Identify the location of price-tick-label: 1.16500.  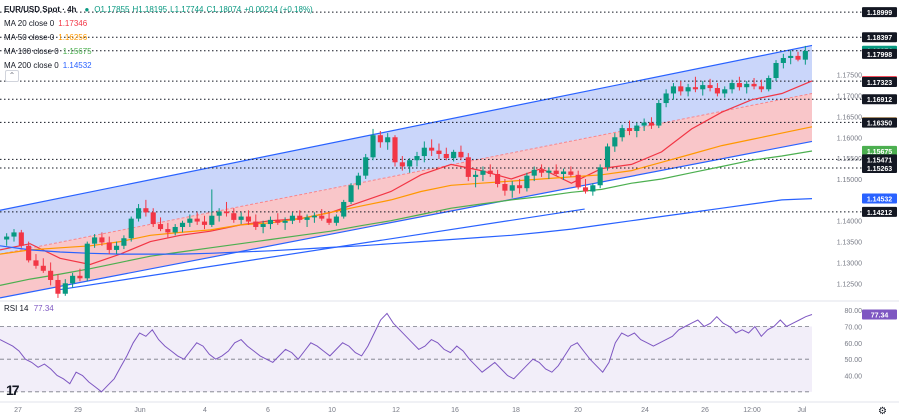
(849, 117).